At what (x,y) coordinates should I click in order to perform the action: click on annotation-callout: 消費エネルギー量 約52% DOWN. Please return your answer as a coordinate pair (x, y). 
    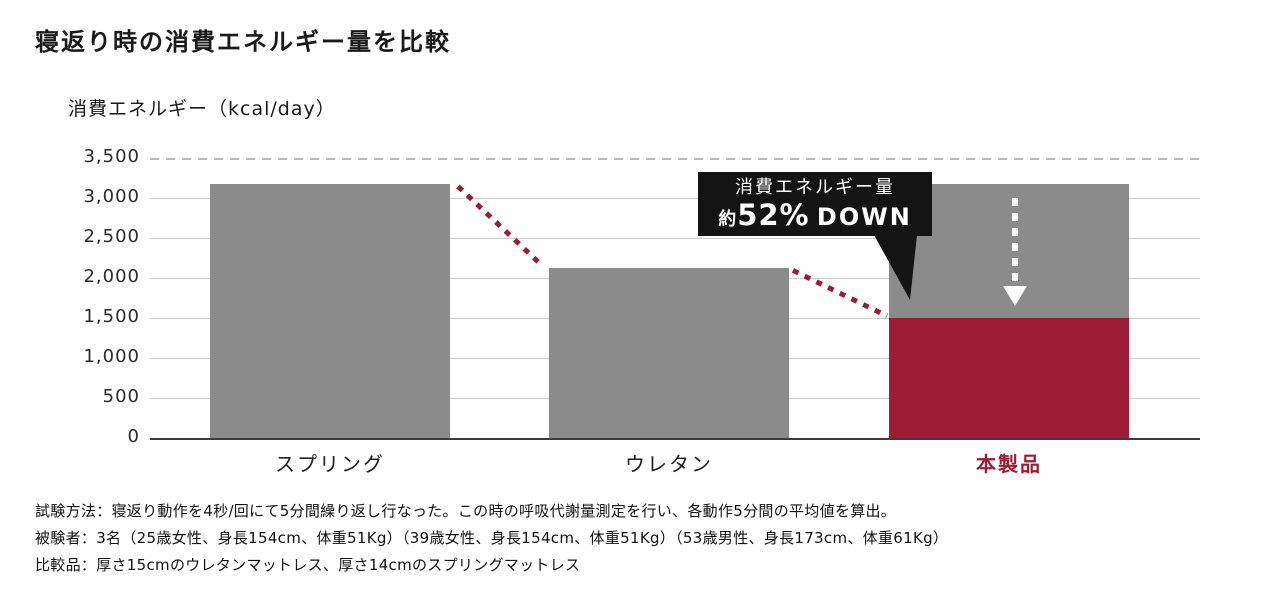
    Looking at the image, I should click on (815, 204).